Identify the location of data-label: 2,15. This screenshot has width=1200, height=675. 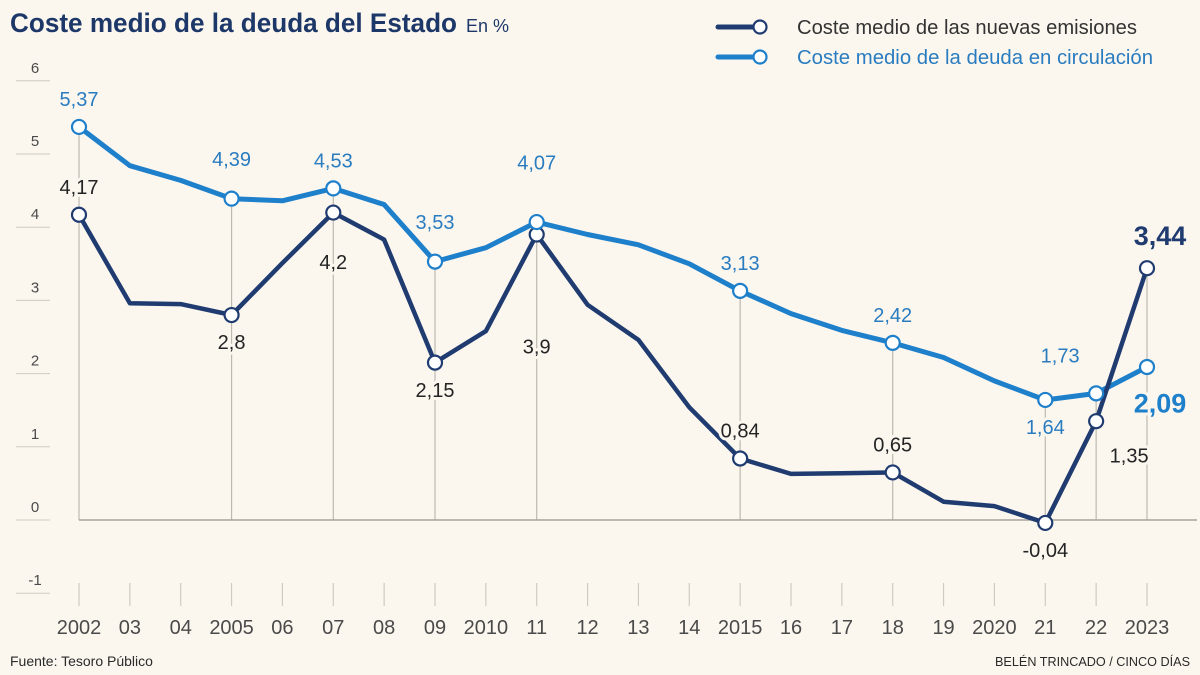
(435, 391).